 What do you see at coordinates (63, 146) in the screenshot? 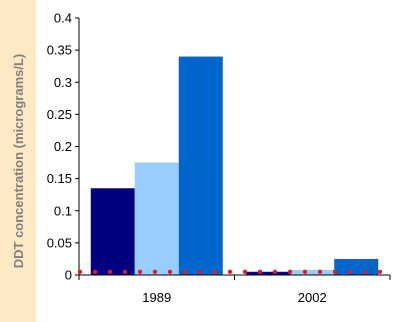
I see `y-tick-label: 0.2` at bounding box center [63, 146].